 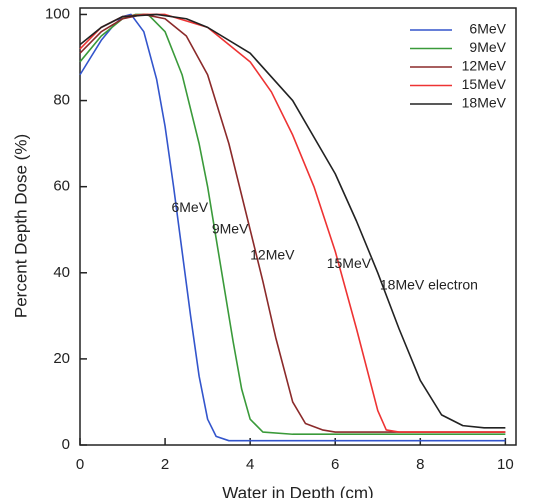 What do you see at coordinates (272, 254) in the screenshot?
I see `annotation: 12MeV` at bounding box center [272, 254].